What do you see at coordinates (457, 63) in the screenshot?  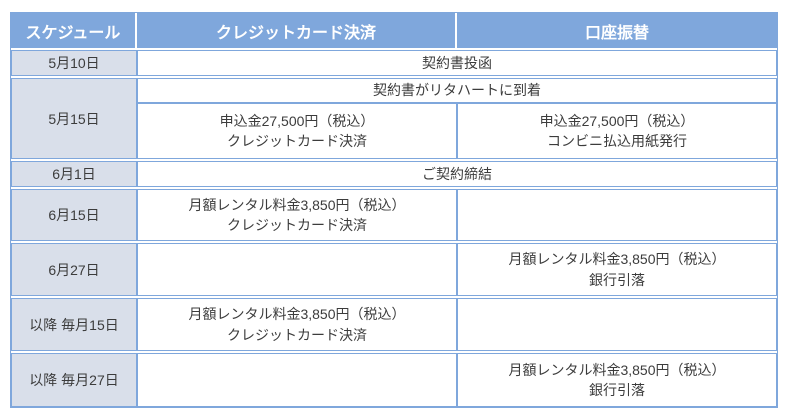 I see `merged-event-cell: 契約書投函` at bounding box center [457, 63].